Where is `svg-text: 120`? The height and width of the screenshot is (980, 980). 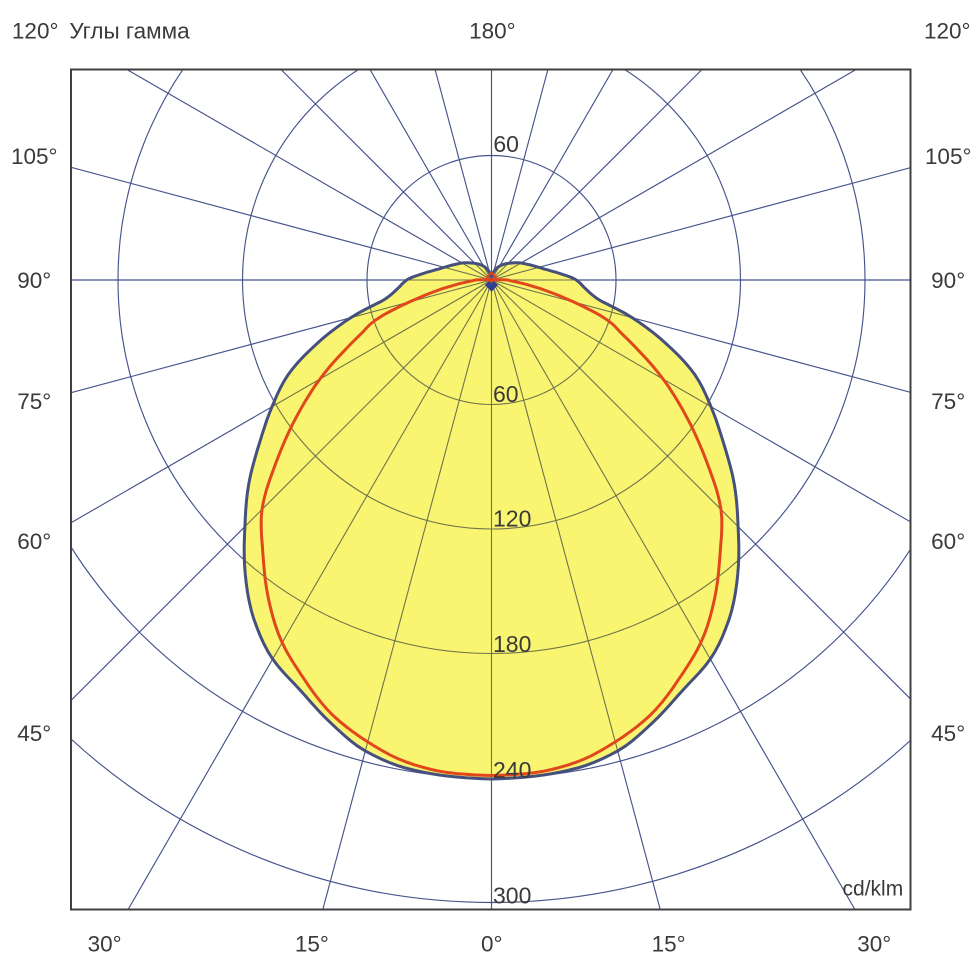
svg-text: 120 is located at coordinates (512, 519).